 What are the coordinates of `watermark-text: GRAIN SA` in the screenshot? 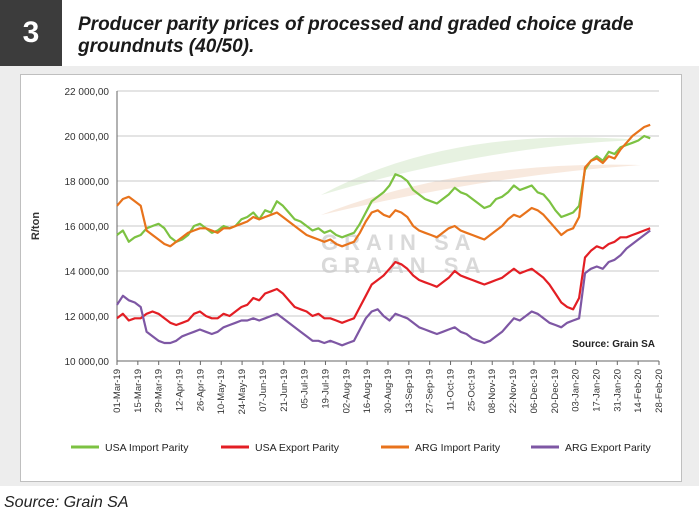 It's located at (399, 242).